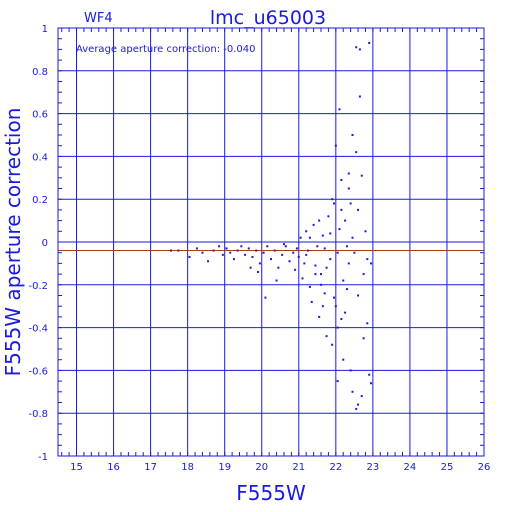 Image resolution: width=512 pixels, height=512 pixels. Describe the element at coordinates (38, 243) in the screenshot. I see `y-tick-labels: -1 -0.8 -0.6 -0.4 -0.2 0 0.2 0.4 0.6 0.8 1` at that location.